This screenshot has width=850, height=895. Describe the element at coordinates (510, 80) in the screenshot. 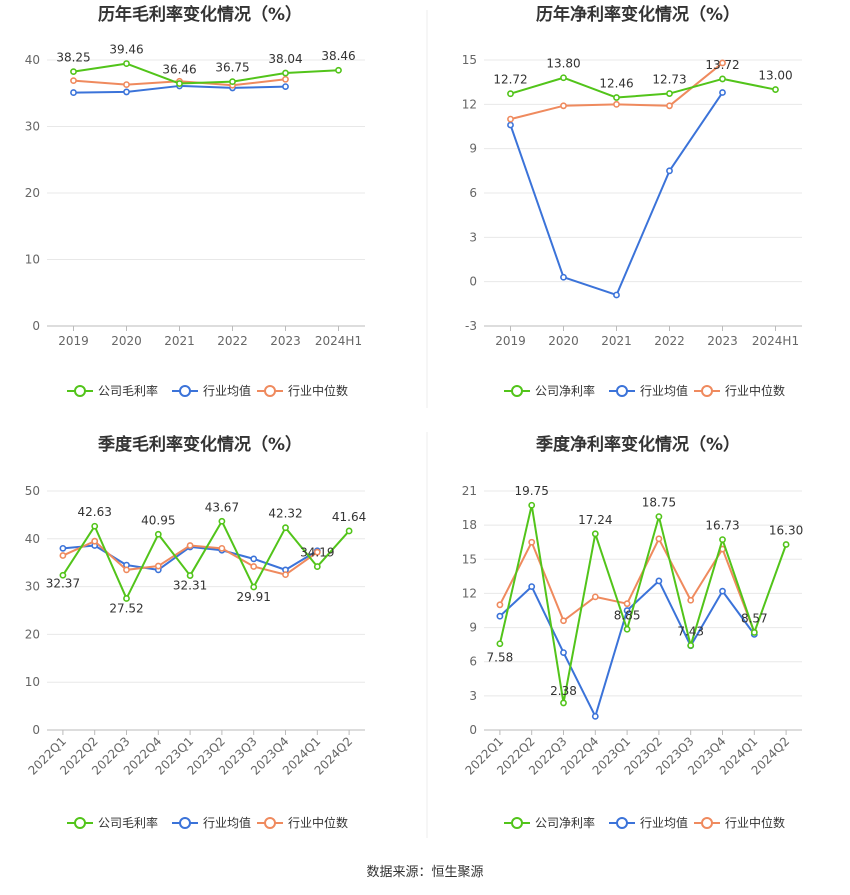

I see `data-label: 12.72` at that location.